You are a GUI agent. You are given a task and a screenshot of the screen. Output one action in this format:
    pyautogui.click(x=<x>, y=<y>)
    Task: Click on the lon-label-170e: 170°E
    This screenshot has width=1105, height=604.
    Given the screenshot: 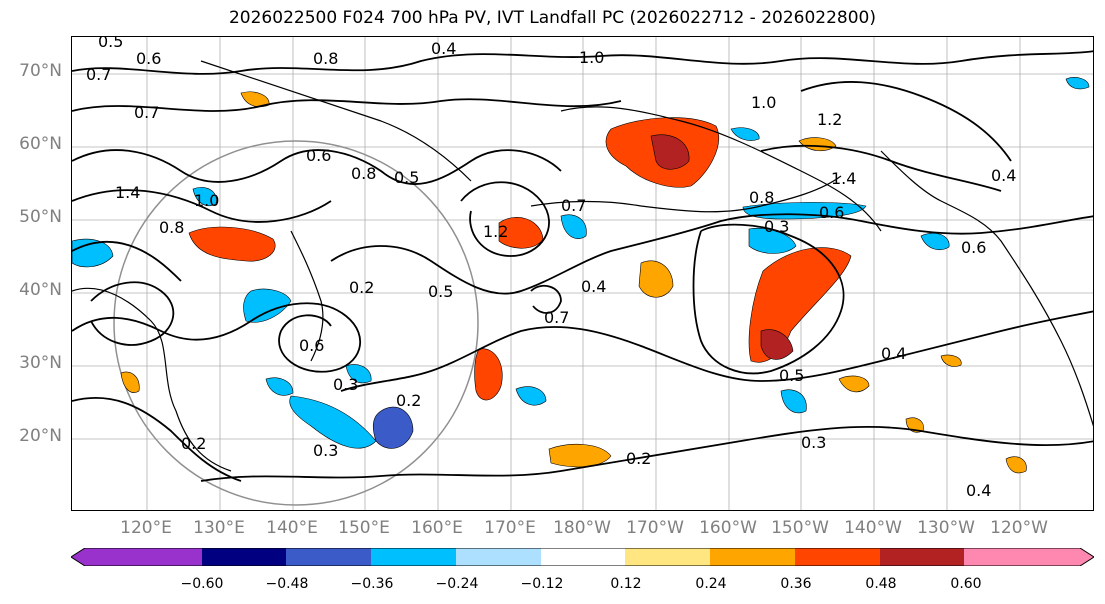 What is the action you would take?
    pyautogui.click(x=510, y=528)
    